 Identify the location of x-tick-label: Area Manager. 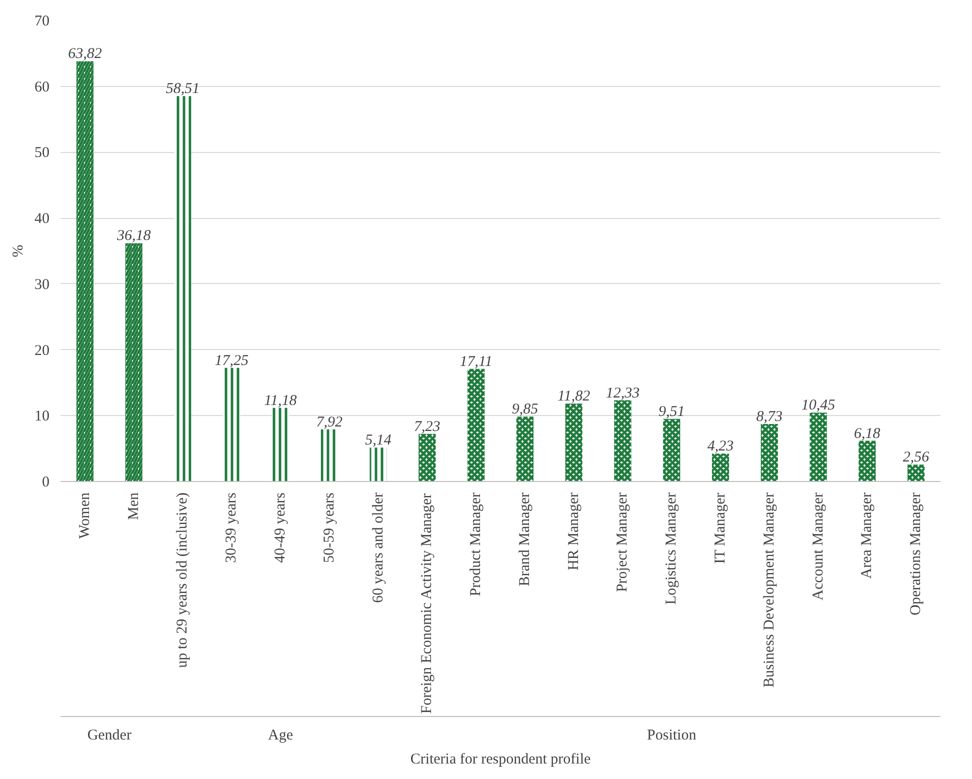
(867, 535).